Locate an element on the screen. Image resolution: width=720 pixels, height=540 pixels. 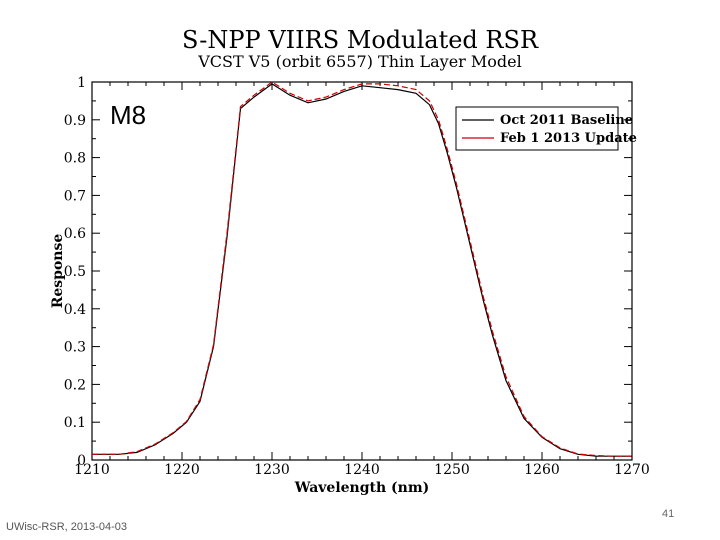
x-tick-label: 1230 is located at coordinates (272, 470).